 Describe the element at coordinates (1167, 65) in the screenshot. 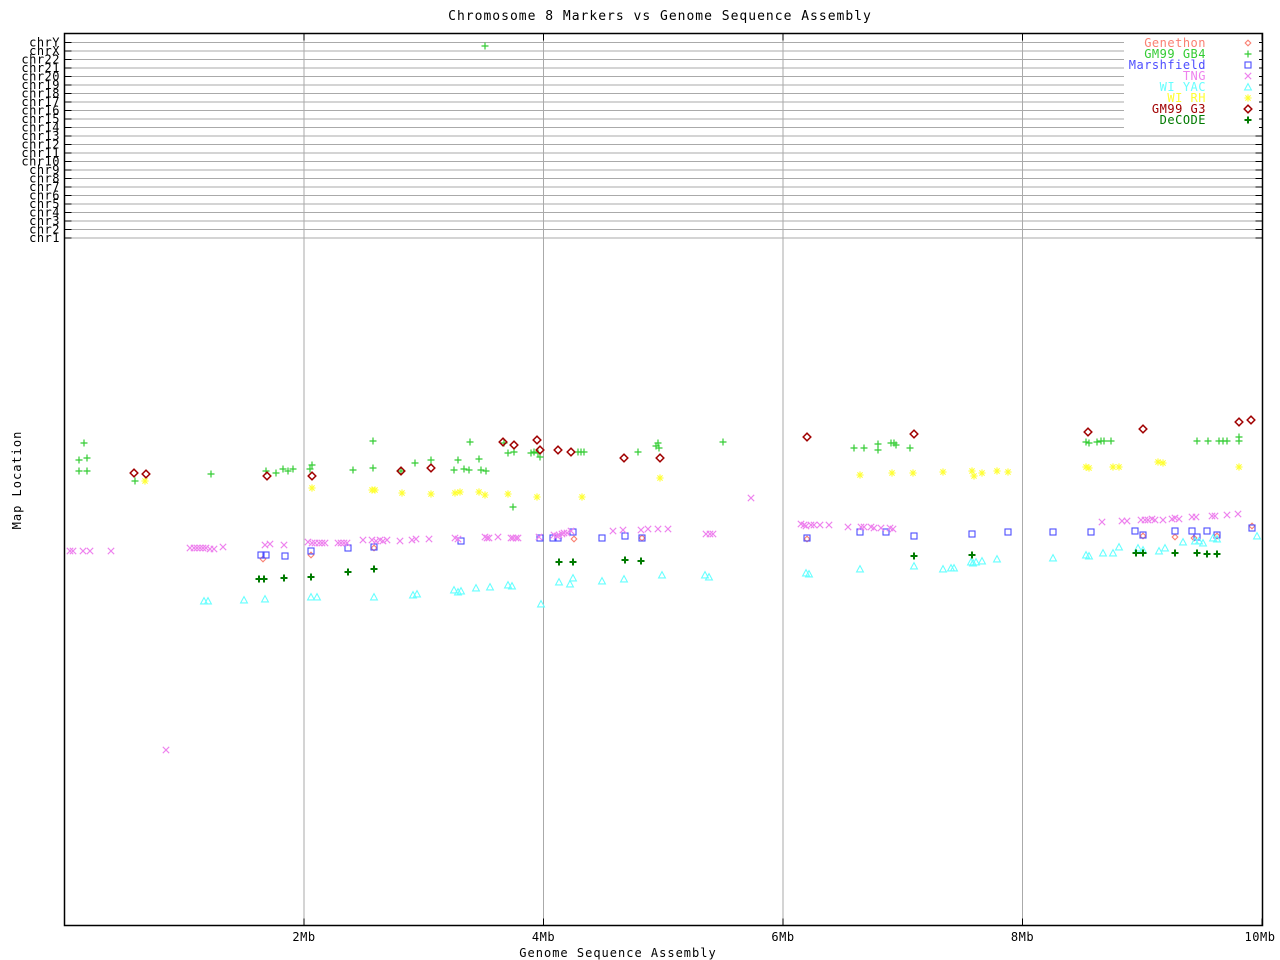

I see `legend-label-marshfield: Marshfield` at that location.